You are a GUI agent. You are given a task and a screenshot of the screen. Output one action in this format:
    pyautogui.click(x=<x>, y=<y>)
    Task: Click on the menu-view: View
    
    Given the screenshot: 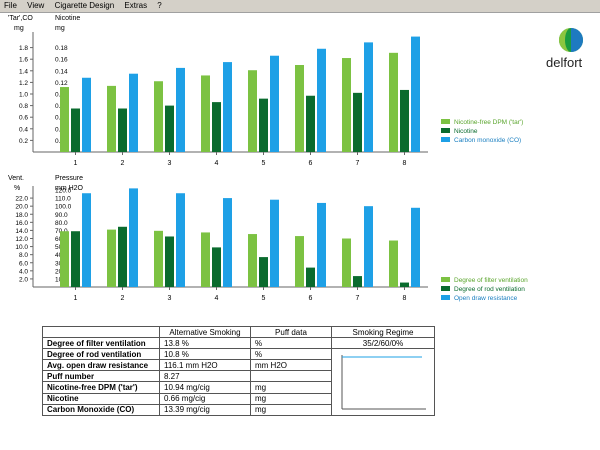 What is the action you would take?
    pyautogui.click(x=36, y=5)
    